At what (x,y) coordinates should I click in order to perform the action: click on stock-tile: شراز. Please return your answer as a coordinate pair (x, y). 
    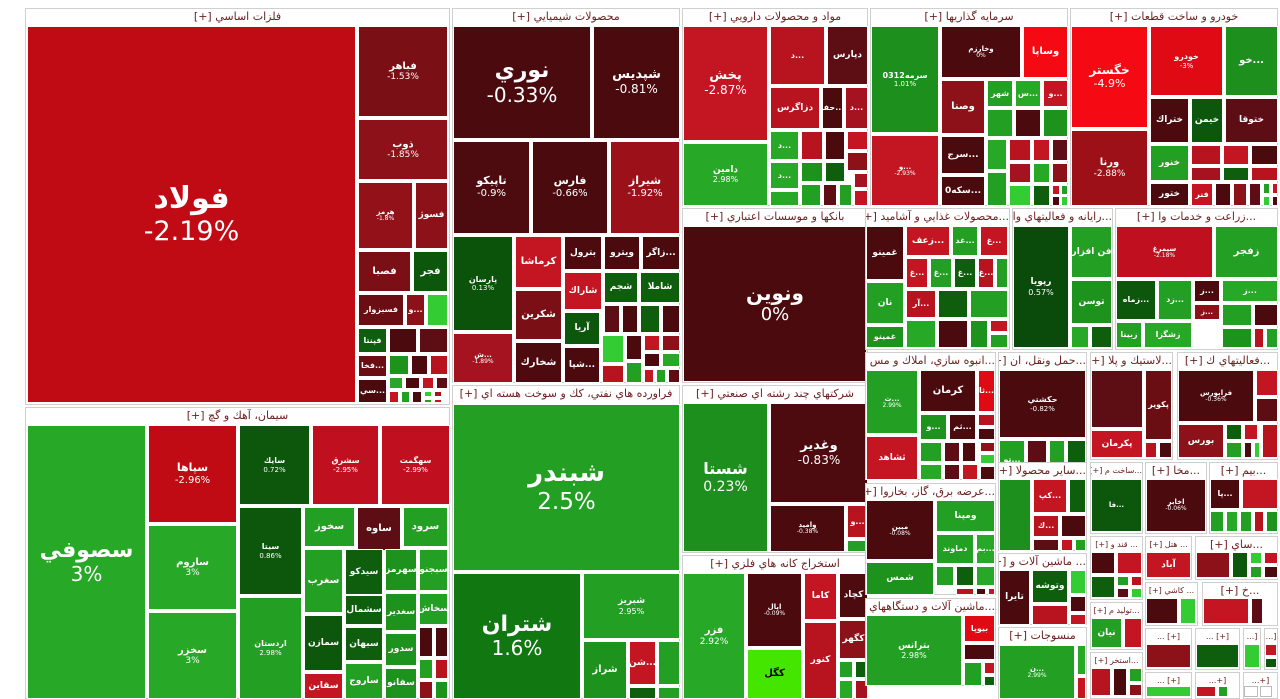
    Looking at the image, I should click on (605, 670).